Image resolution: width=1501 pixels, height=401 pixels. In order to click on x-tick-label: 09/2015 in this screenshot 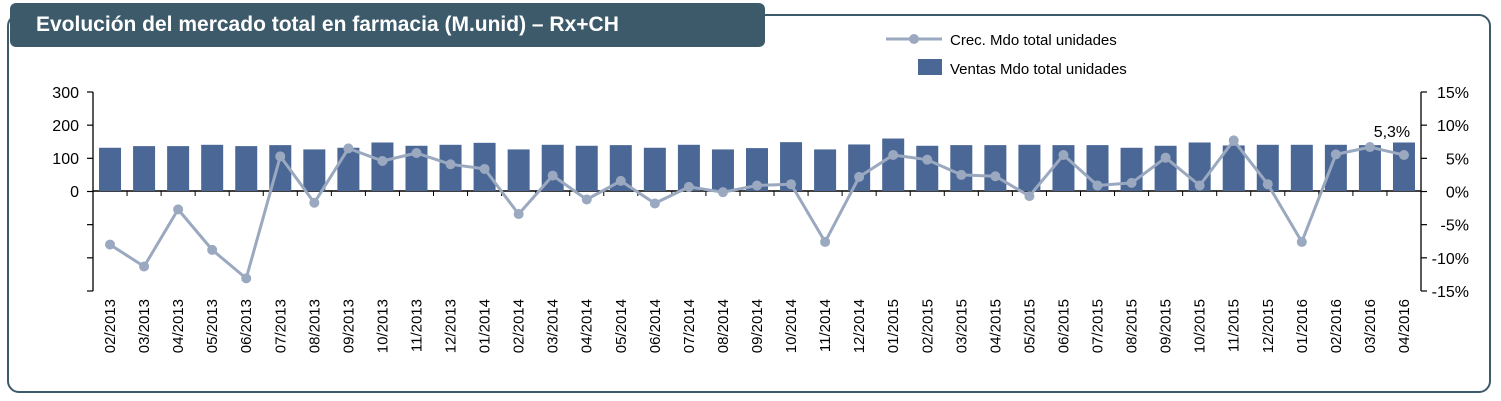, I will do `click(1166, 326)`.